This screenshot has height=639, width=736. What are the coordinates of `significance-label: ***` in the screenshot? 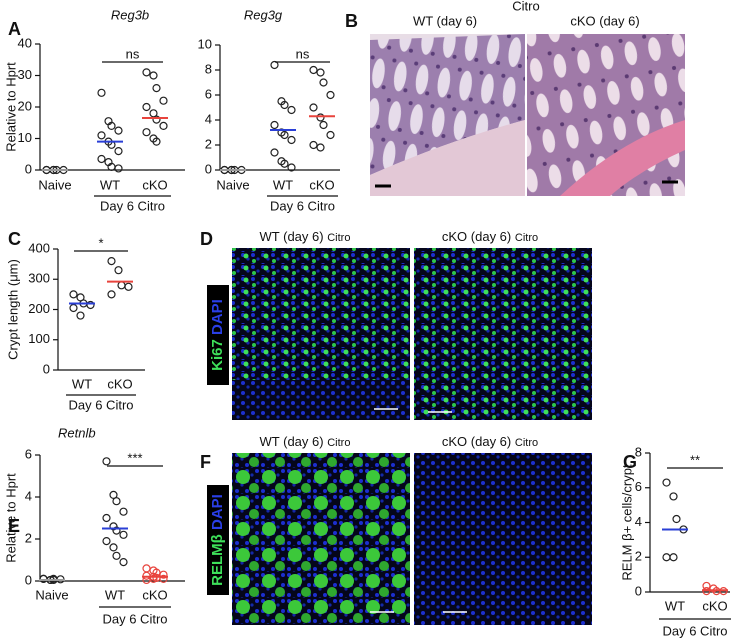 It's located at (134, 457).